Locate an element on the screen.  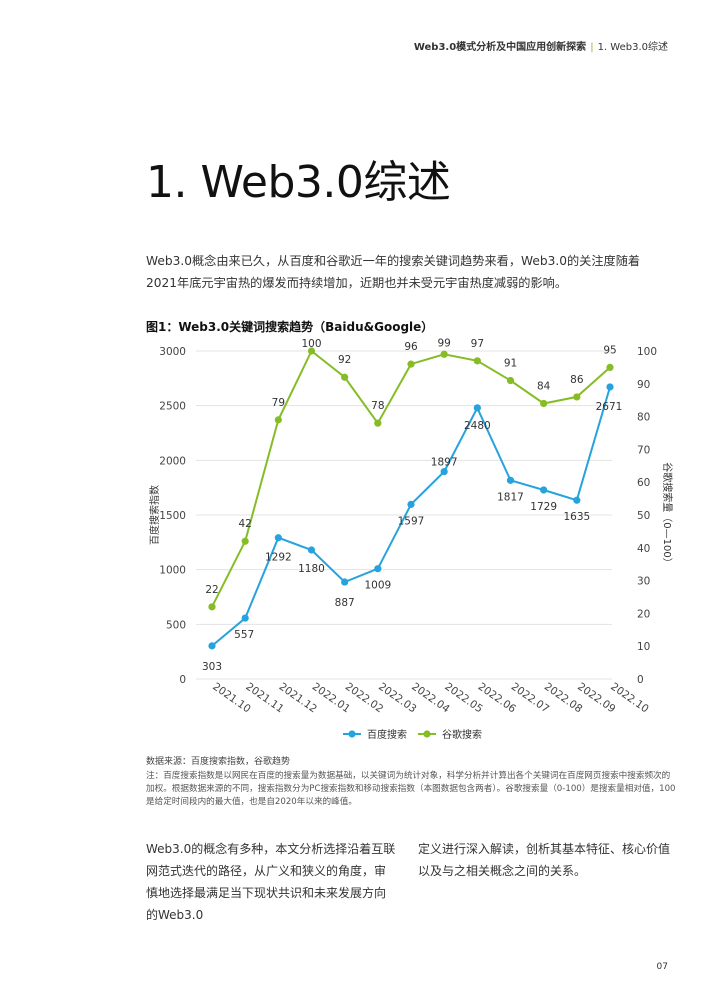
baidu-data-label: 1729 is located at coordinates (543, 507).